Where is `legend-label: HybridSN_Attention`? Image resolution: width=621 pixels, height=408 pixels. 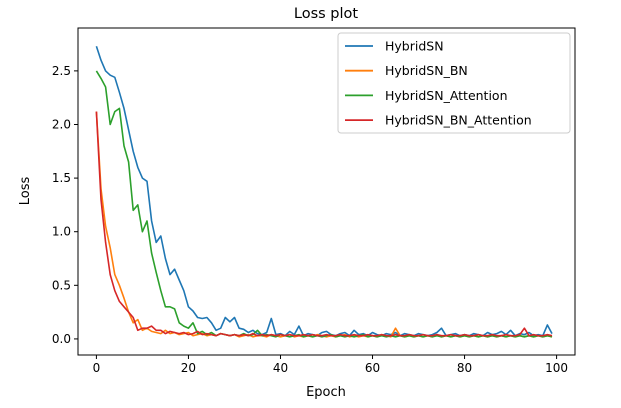
legend-label: HybridSN_Attention is located at coordinates (446, 95).